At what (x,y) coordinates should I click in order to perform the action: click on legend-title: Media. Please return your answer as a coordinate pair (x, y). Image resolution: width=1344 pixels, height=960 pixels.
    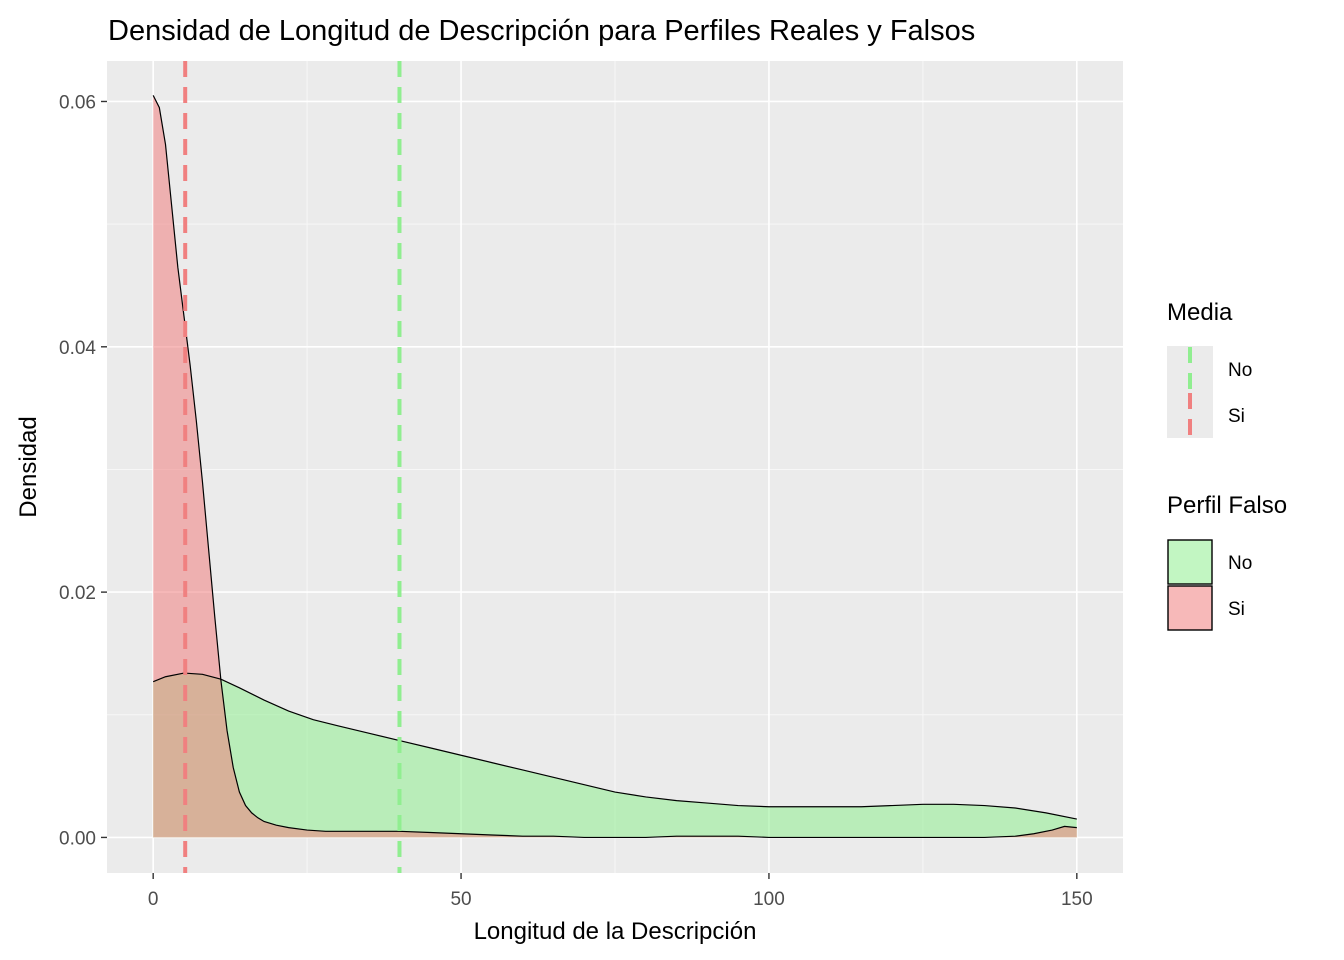
    Looking at the image, I should click on (1200, 312).